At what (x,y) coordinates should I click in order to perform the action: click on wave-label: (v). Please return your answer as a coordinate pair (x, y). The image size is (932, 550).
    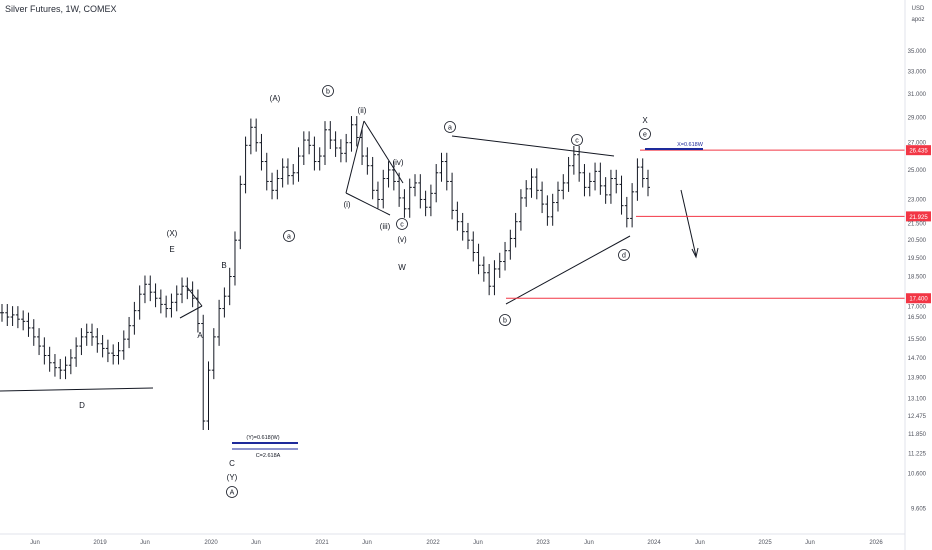
    Looking at the image, I should click on (402, 239).